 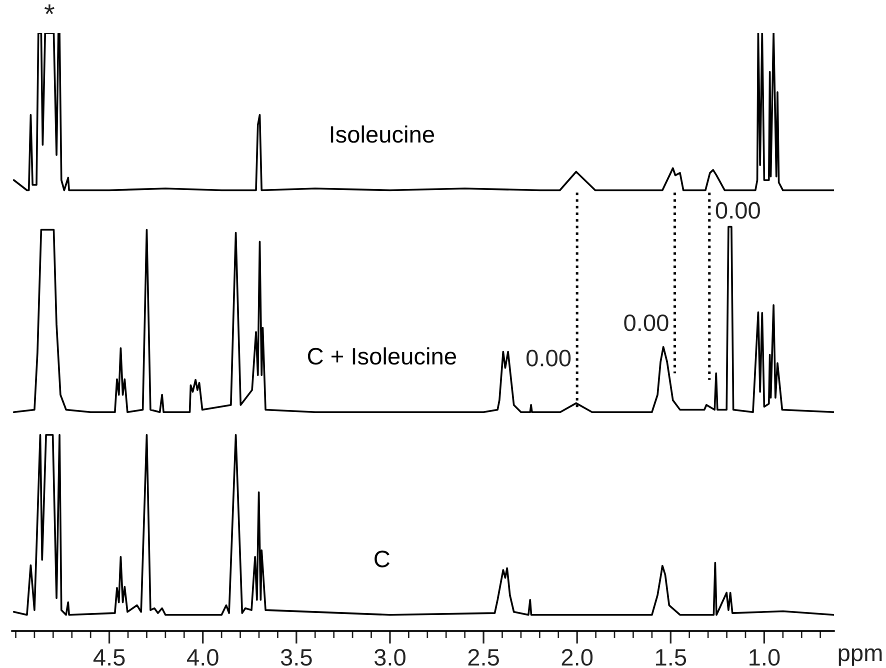 I want to click on x-tick-label: 4.5, so click(x=109, y=657).